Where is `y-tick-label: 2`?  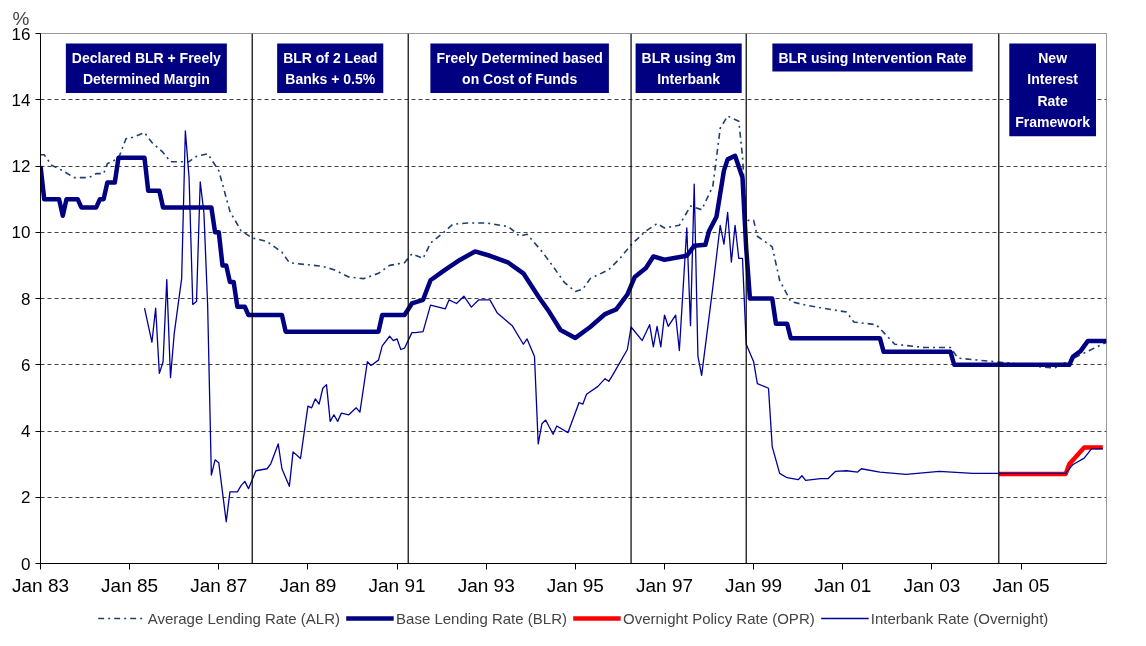
y-tick-label: 2 is located at coordinates (26, 498).